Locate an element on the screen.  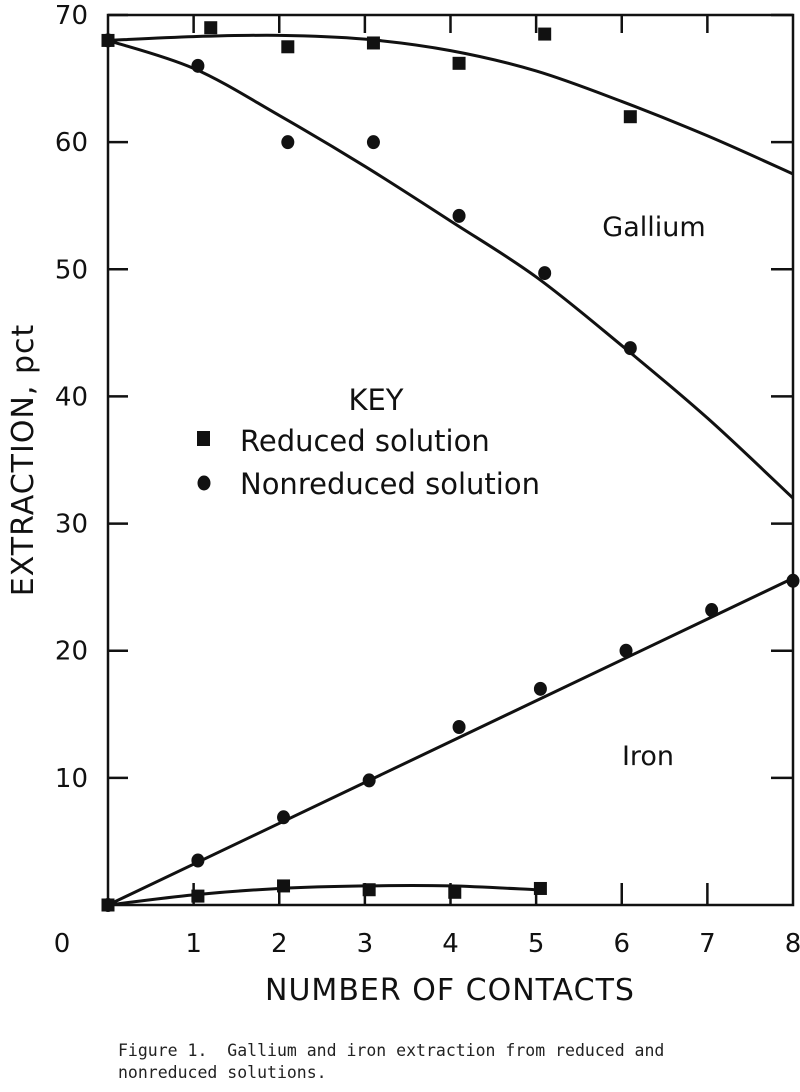
x-tick-label: 2 is located at coordinates (279, 944).